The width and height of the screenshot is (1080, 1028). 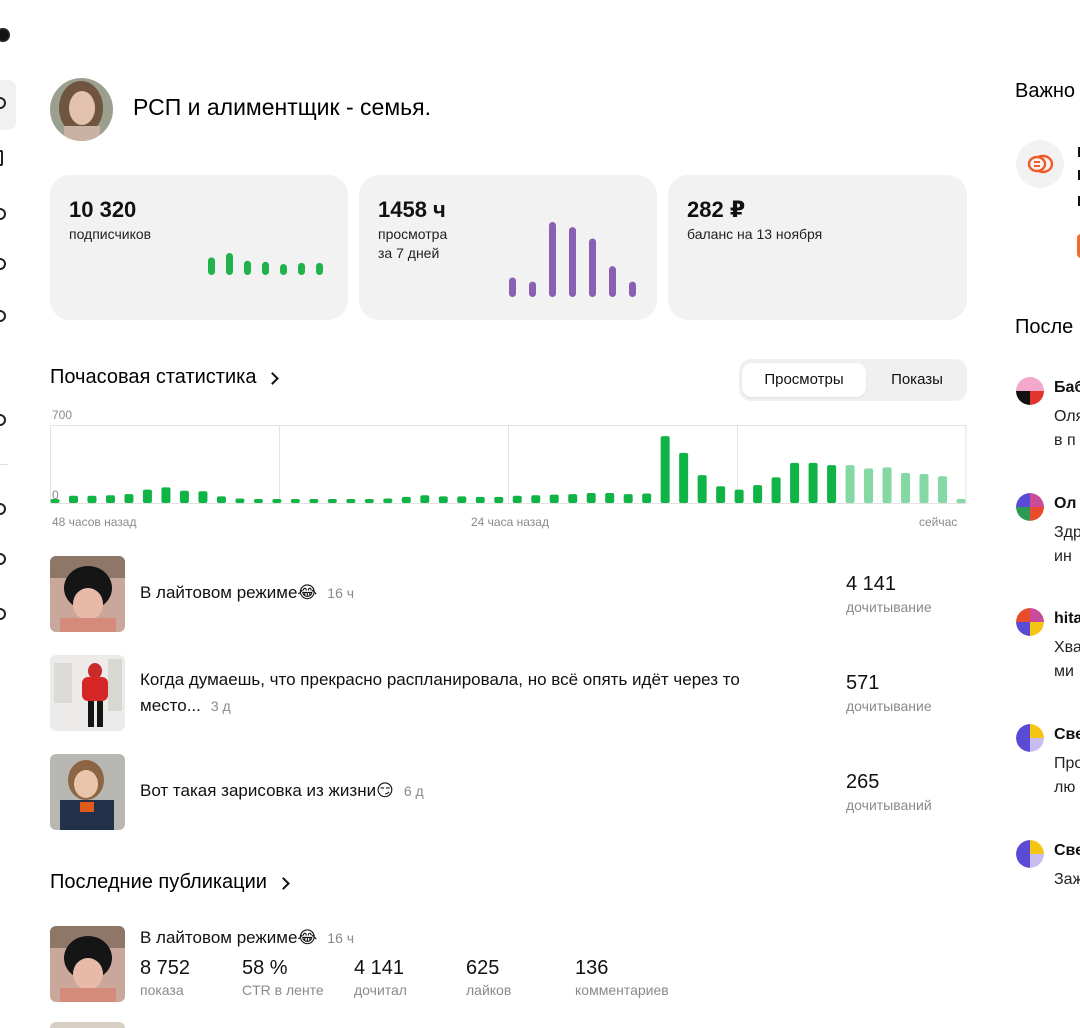 I want to click on metric-value: 136, so click(x=592, y=968).